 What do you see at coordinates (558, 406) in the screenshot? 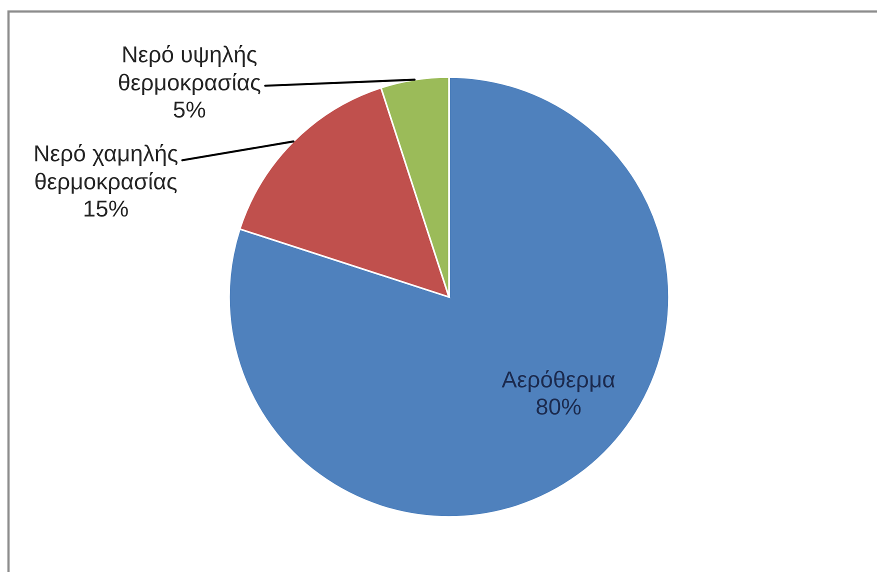
I see `data-label: 80%` at bounding box center [558, 406].